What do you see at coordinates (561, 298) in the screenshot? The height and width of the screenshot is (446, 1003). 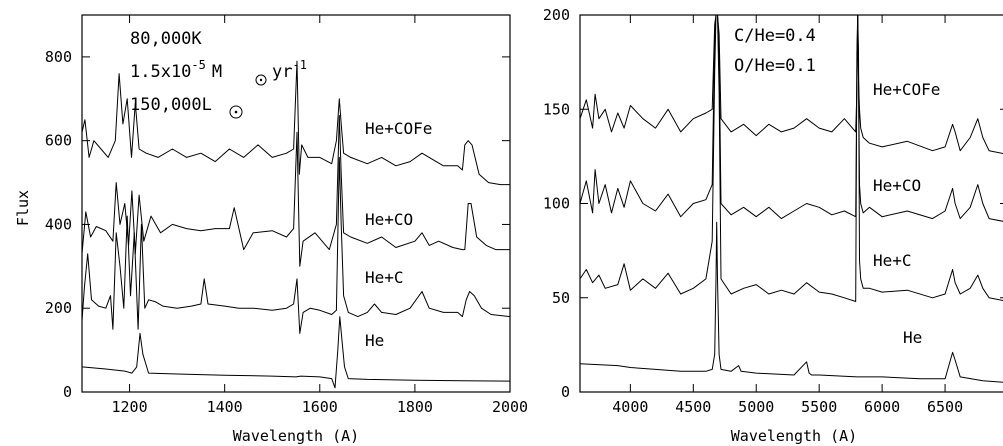 I see `right-y-tick-label-1: 50` at bounding box center [561, 298].